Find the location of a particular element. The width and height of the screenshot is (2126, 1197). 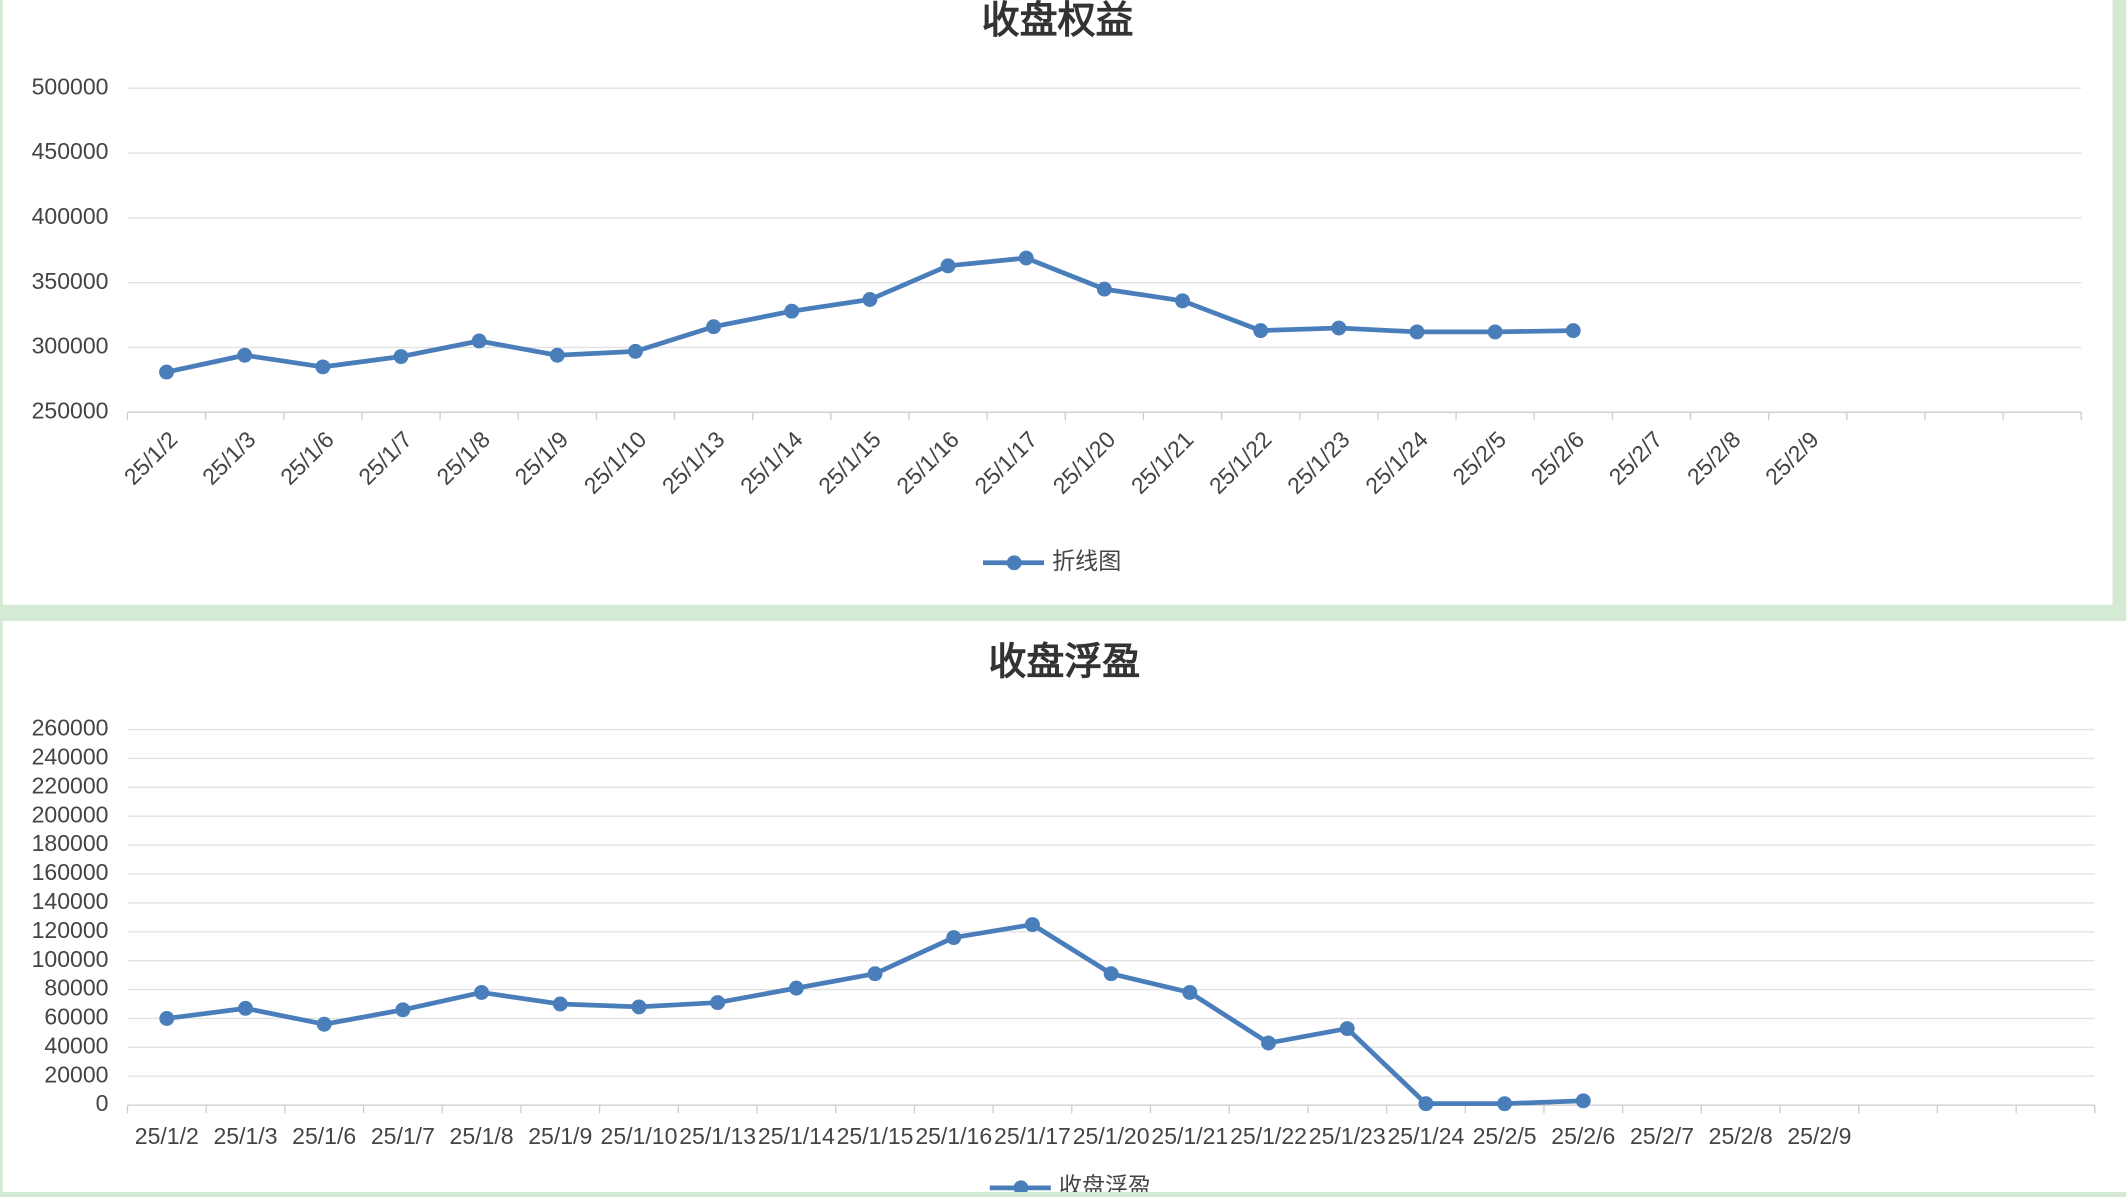

x-tick-label: 25/1/14 is located at coordinates (796, 1136).